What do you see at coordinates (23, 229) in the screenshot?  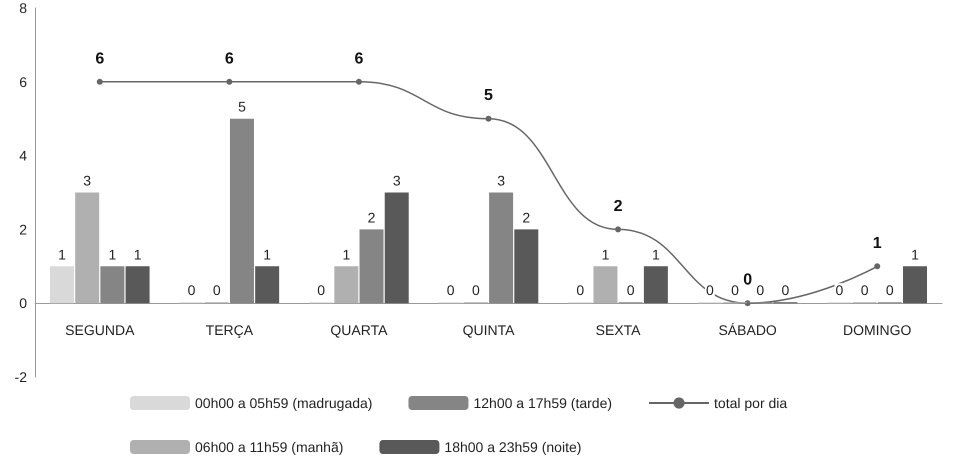 I see `y-tick-label: 2` at bounding box center [23, 229].